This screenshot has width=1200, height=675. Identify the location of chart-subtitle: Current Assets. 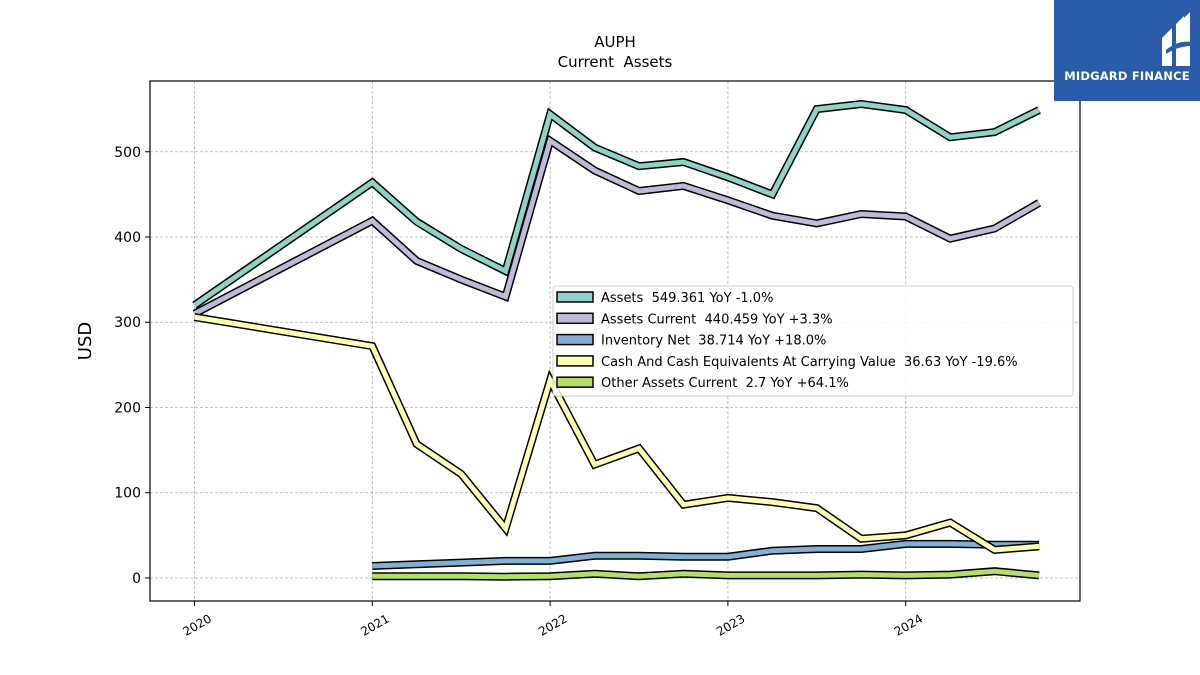
(615, 62).